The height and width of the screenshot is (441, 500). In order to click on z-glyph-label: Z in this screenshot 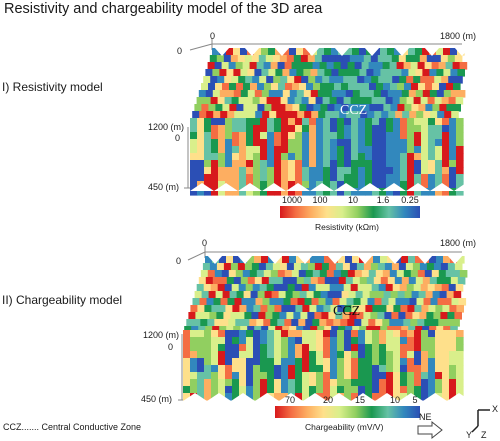, I will do `click(484, 435)`.